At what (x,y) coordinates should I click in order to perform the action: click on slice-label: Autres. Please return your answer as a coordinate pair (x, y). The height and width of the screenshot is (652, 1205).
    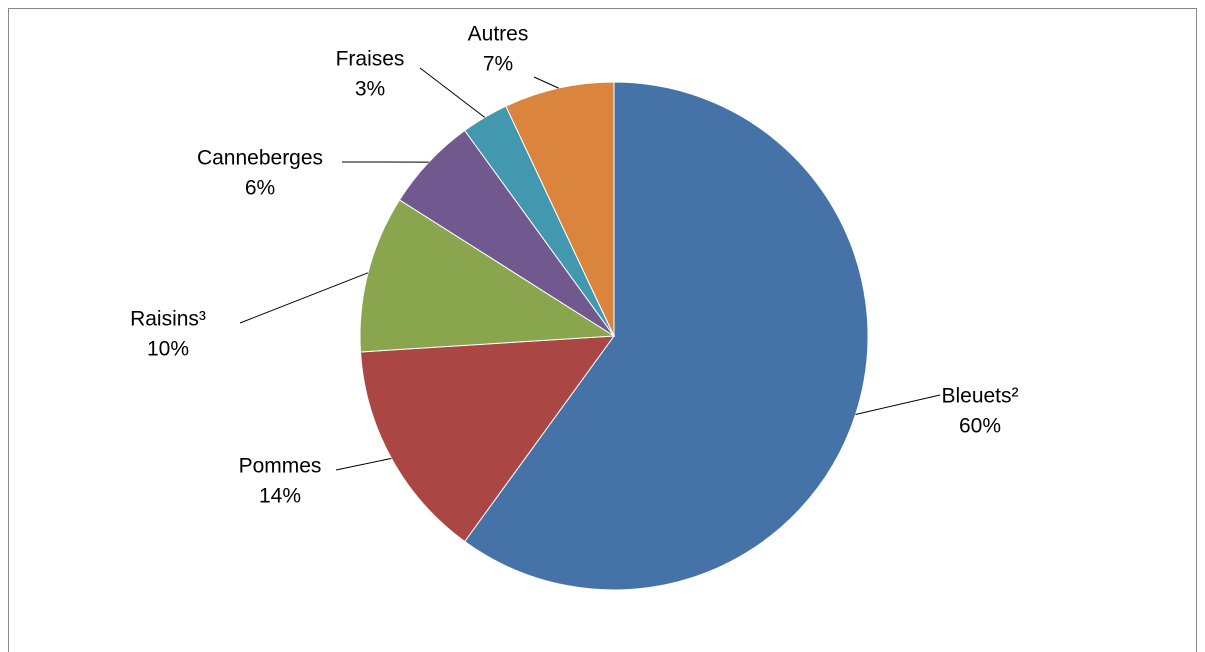
    Looking at the image, I should click on (498, 34).